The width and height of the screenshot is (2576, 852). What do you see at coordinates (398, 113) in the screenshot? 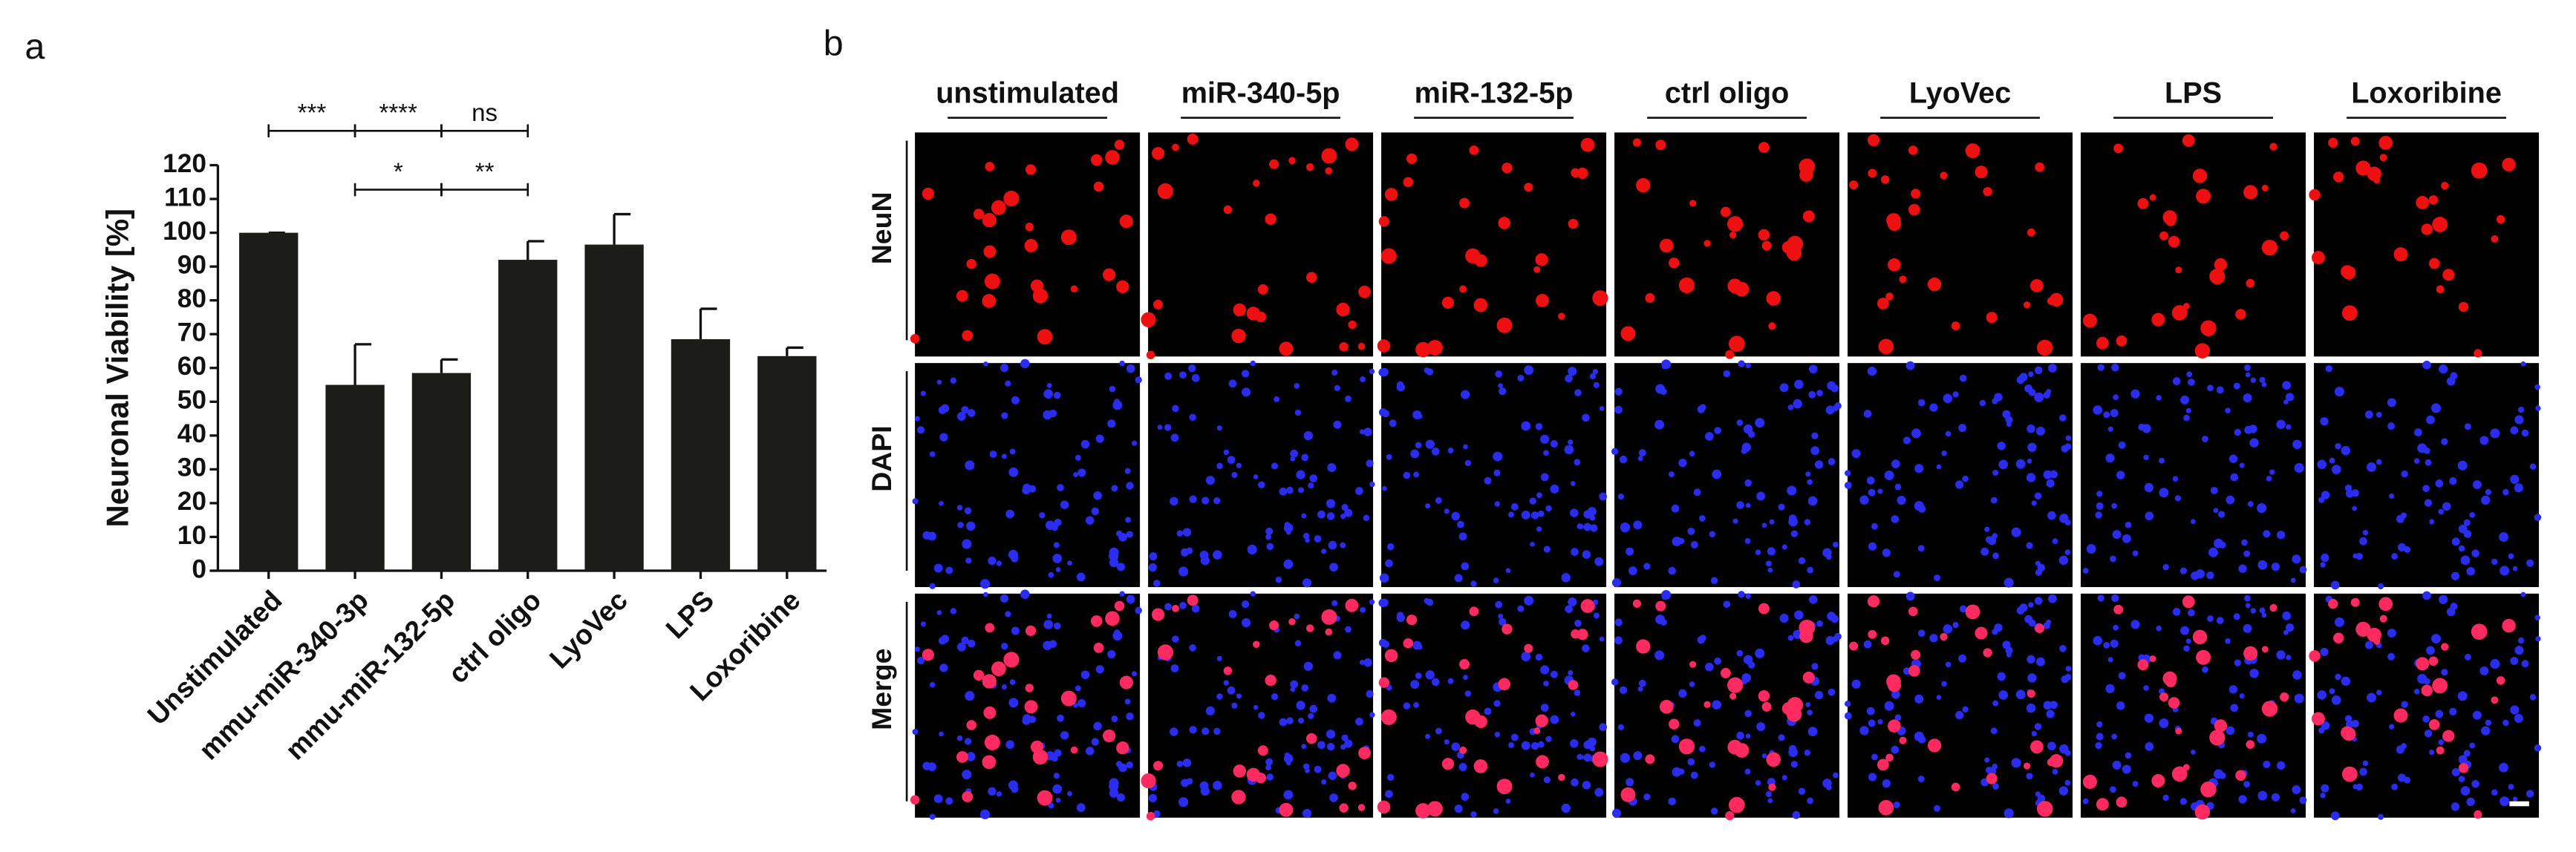
I see `significance: ****` at bounding box center [398, 113].